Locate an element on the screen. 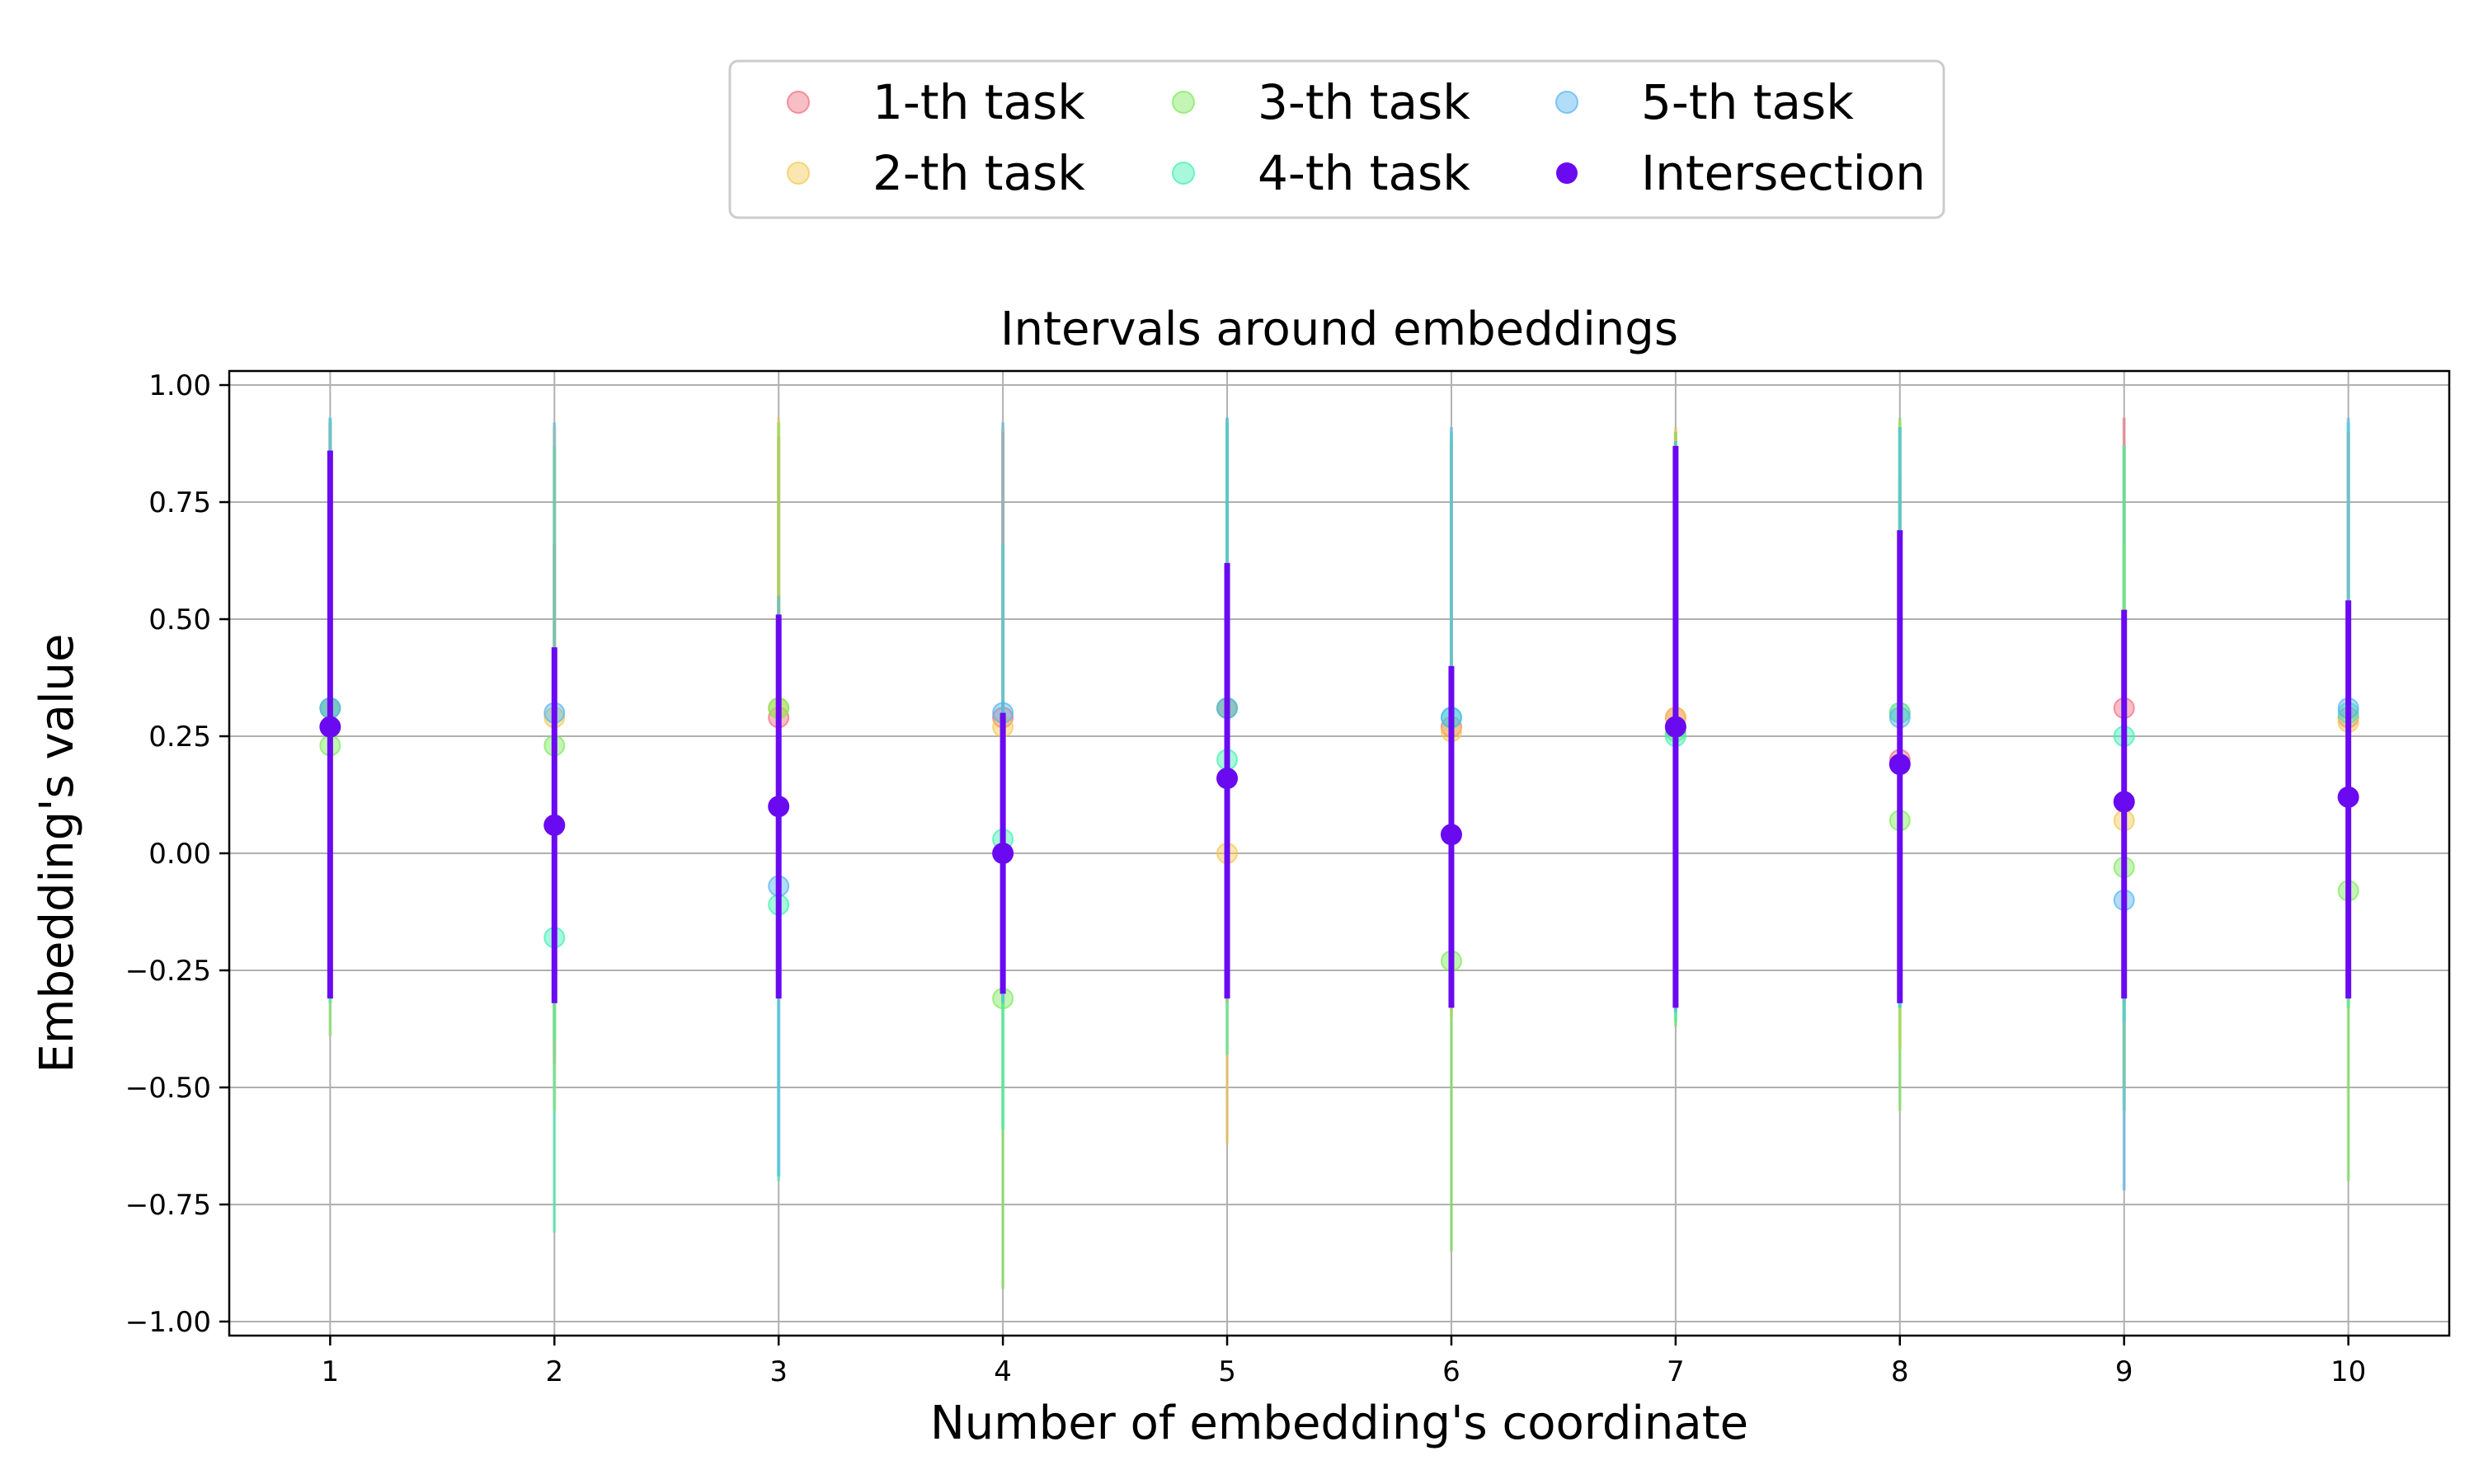  y-tick-label: 0.50 is located at coordinates (179, 619).